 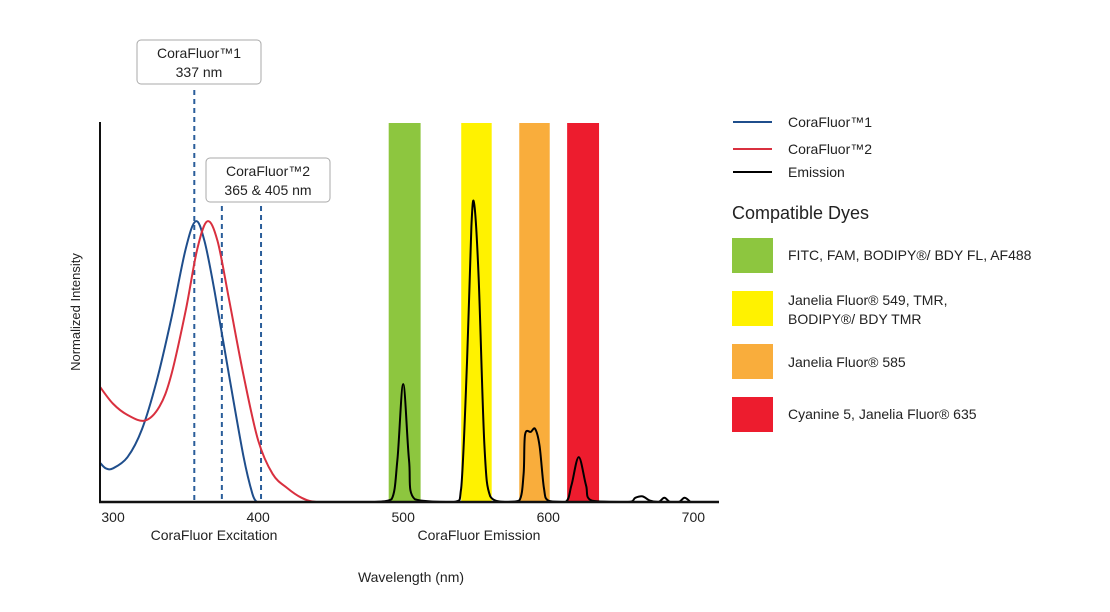 I want to click on excitation-sublabel: CoraFluor Excitation, so click(x=214, y=535).